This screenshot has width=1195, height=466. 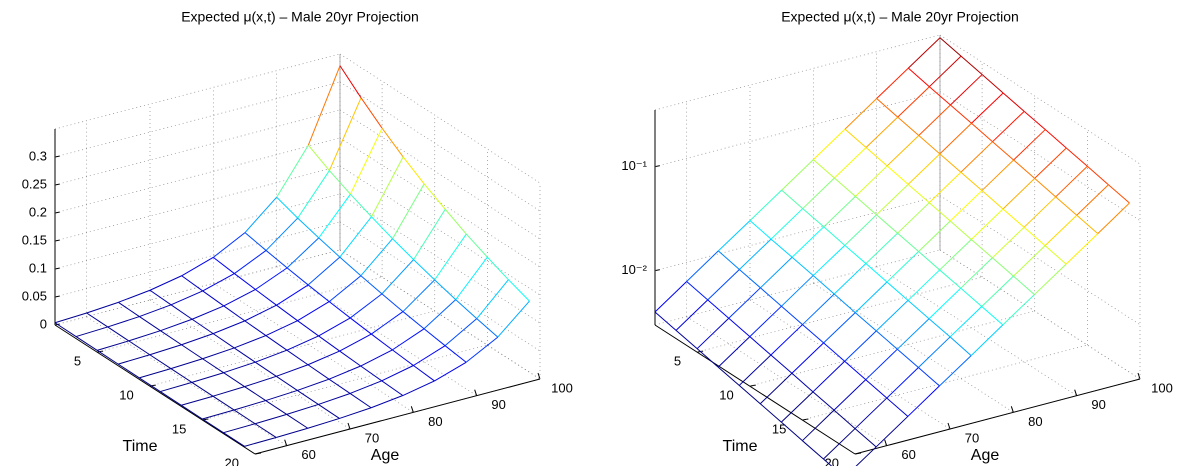 What do you see at coordinates (38, 155) in the screenshot?
I see `z-tick-label: 0.3` at bounding box center [38, 155].